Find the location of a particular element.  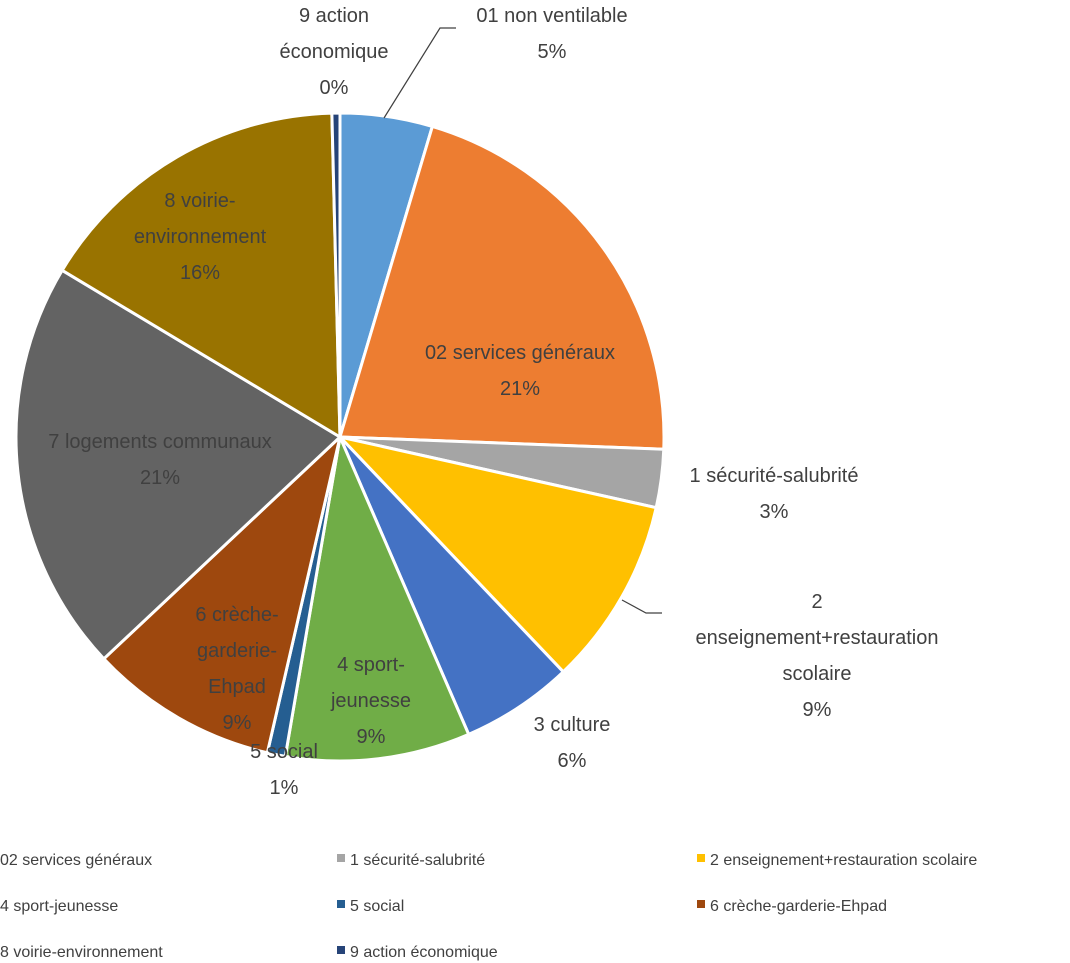

legend-item: 6 crèche-garderie-Ehpad is located at coordinates (792, 906).